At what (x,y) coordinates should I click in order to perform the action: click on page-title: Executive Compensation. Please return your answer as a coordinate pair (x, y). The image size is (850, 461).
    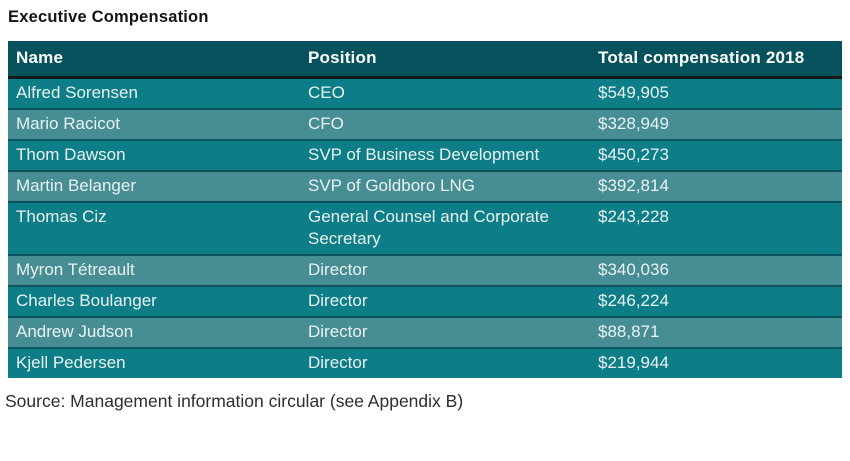
    Looking at the image, I should click on (108, 17).